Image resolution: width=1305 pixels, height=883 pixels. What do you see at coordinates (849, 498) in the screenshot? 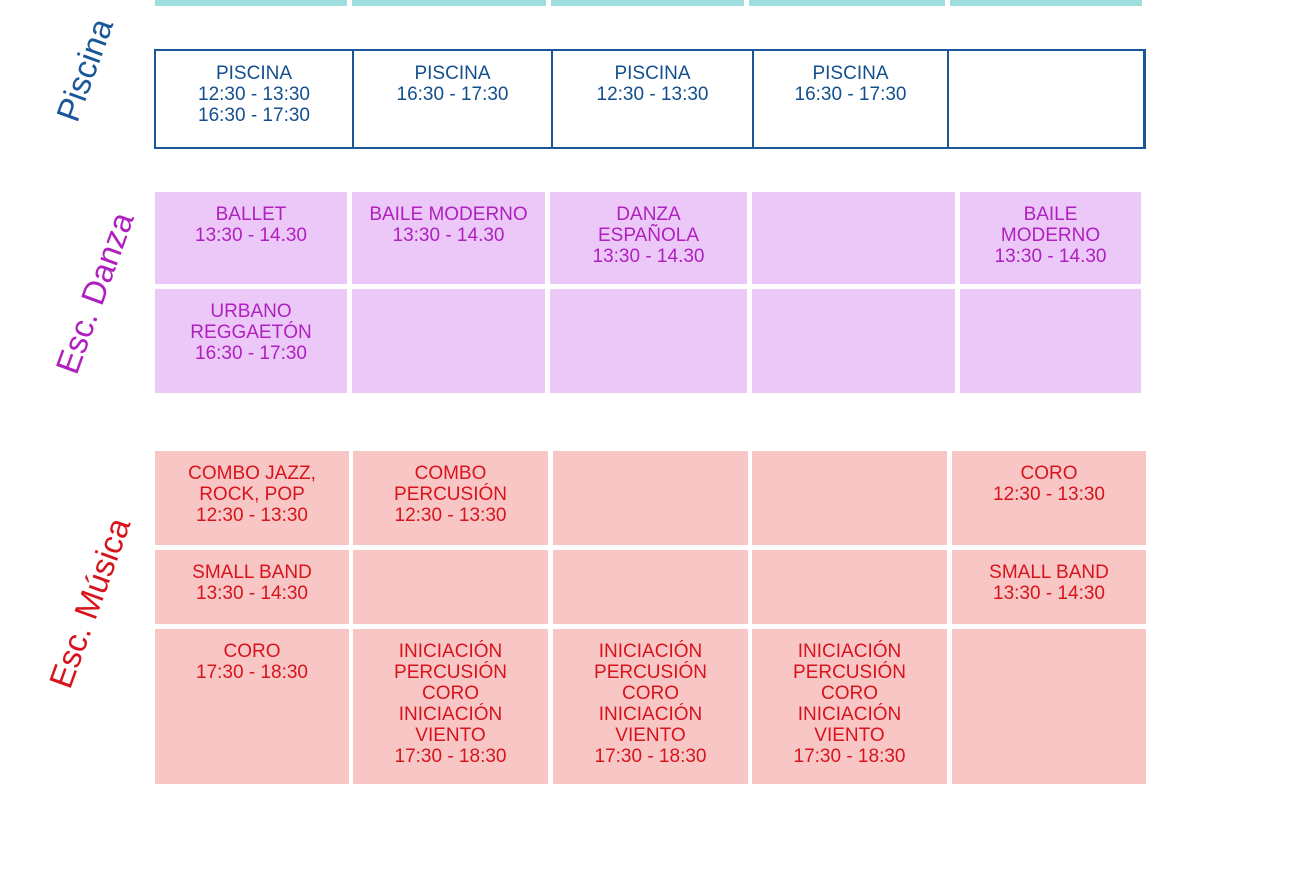
I see `musica-row1-thu` at bounding box center [849, 498].